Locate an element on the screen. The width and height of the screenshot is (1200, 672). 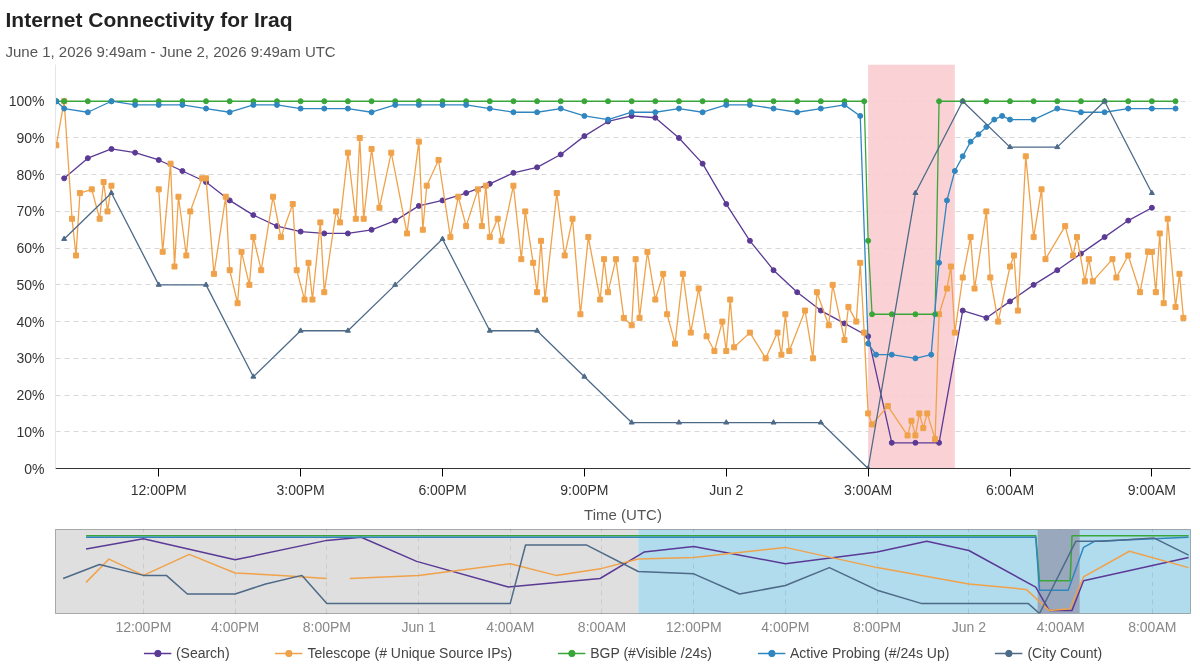
y-tick-label: 30% is located at coordinates (30, 358).